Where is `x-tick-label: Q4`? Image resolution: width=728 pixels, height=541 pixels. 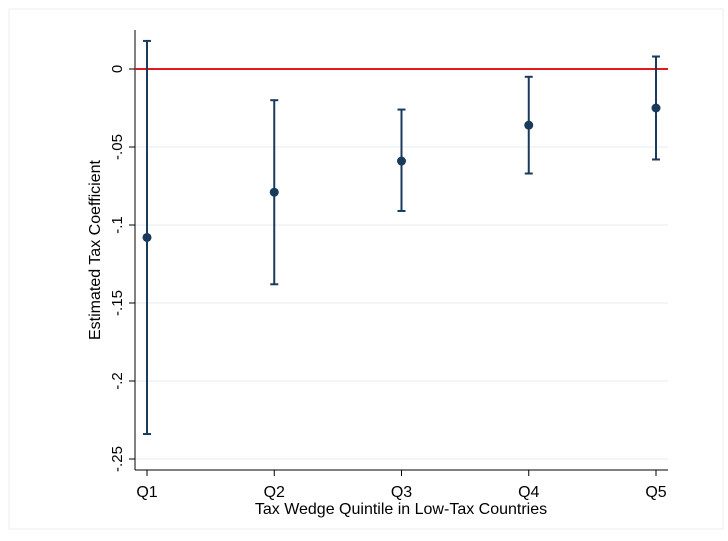
x-tick-label: Q4 is located at coordinates (528, 492).